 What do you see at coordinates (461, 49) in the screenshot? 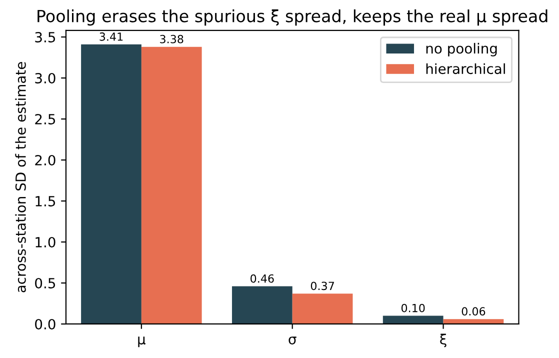
I see `legend-label: no pooling` at bounding box center [461, 49].